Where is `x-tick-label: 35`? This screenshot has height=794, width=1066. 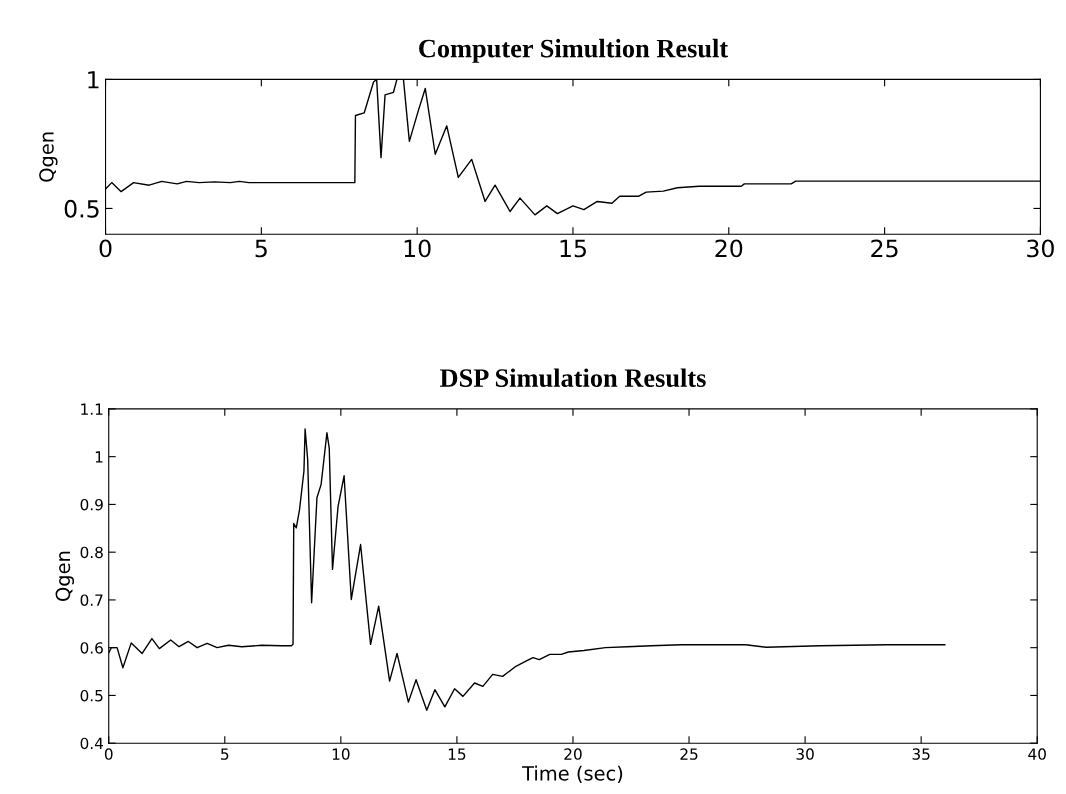
x-tick-label: 35 is located at coordinates (921, 754).